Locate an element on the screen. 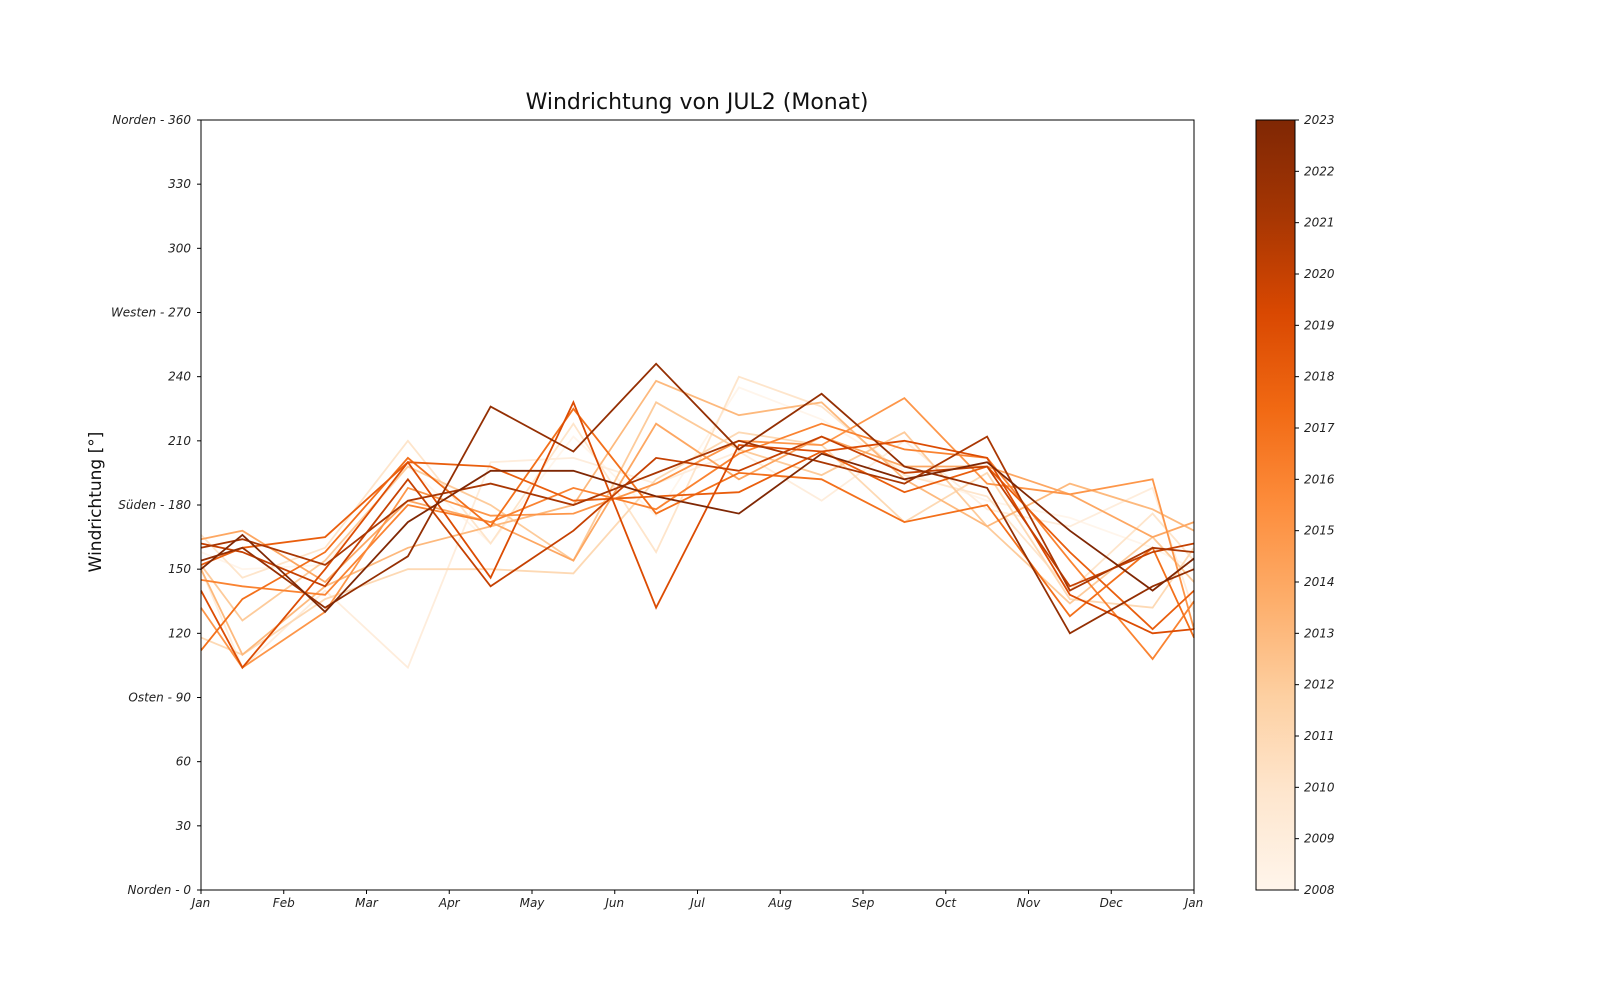 Image resolution: width=1600 pixels, height=1000 pixels. y-tick-label: Süden - 180 is located at coordinates (154, 505).